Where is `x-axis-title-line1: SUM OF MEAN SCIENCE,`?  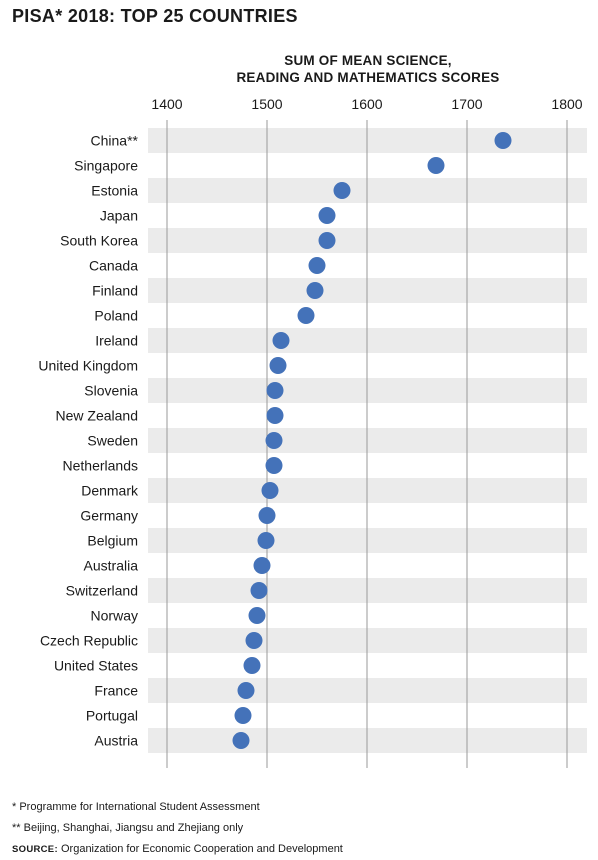 x-axis-title-line1: SUM OF MEAN SCIENCE, is located at coordinates (368, 60).